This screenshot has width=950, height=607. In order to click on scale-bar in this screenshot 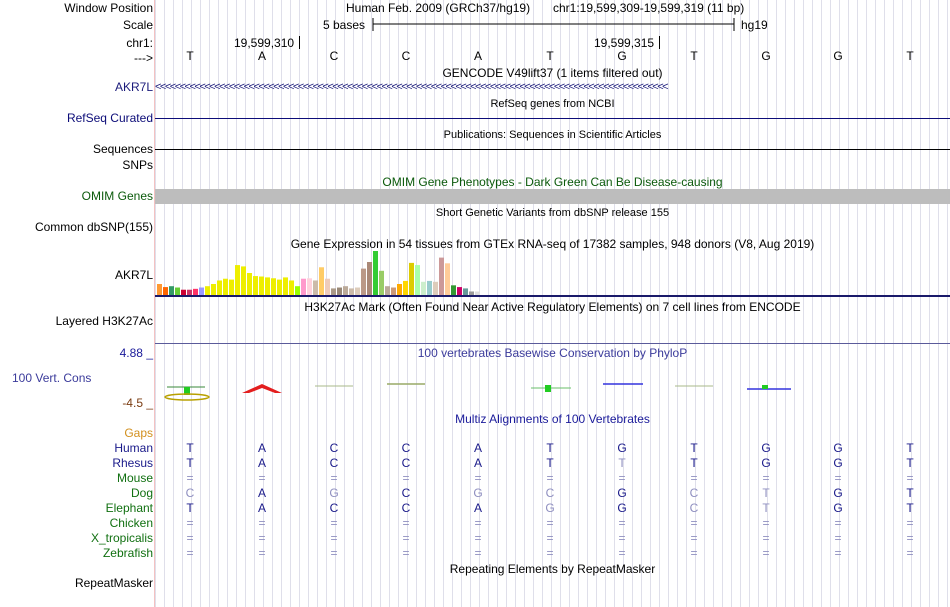, I will do `click(553, 24)`.